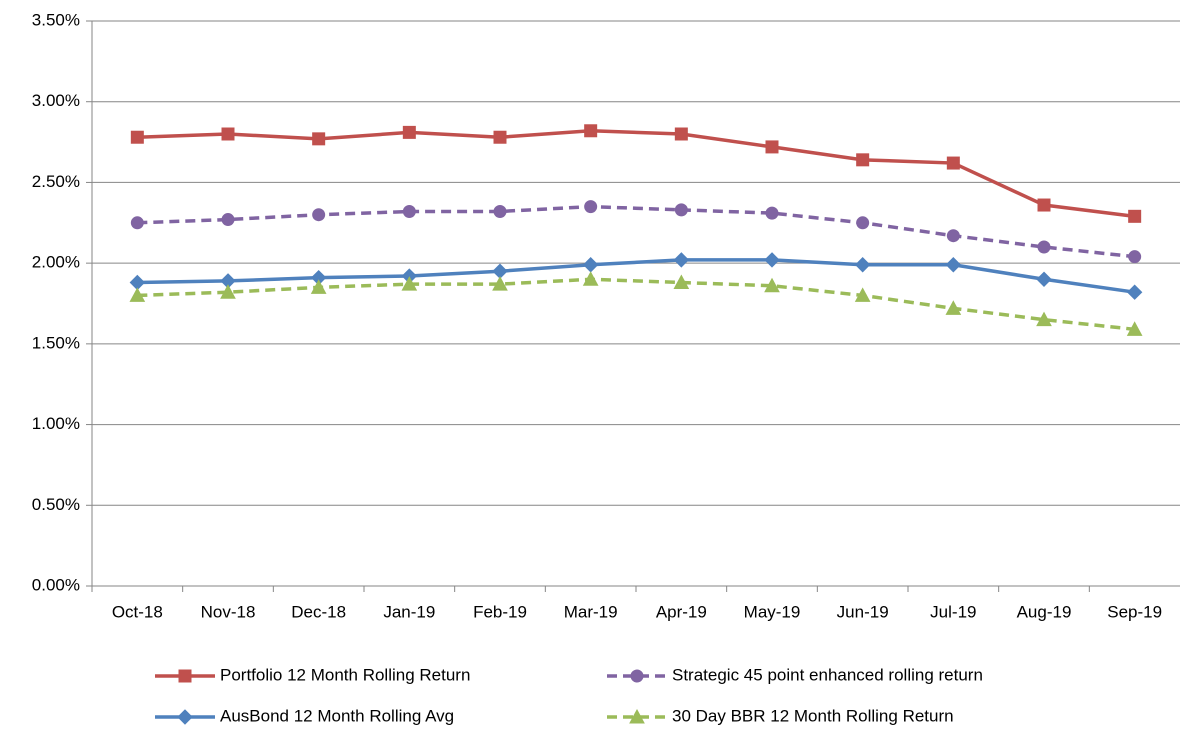 This screenshot has width=1181, height=729. Describe the element at coordinates (681, 611) in the screenshot. I see `x-tick-label: Apr-19` at that location.